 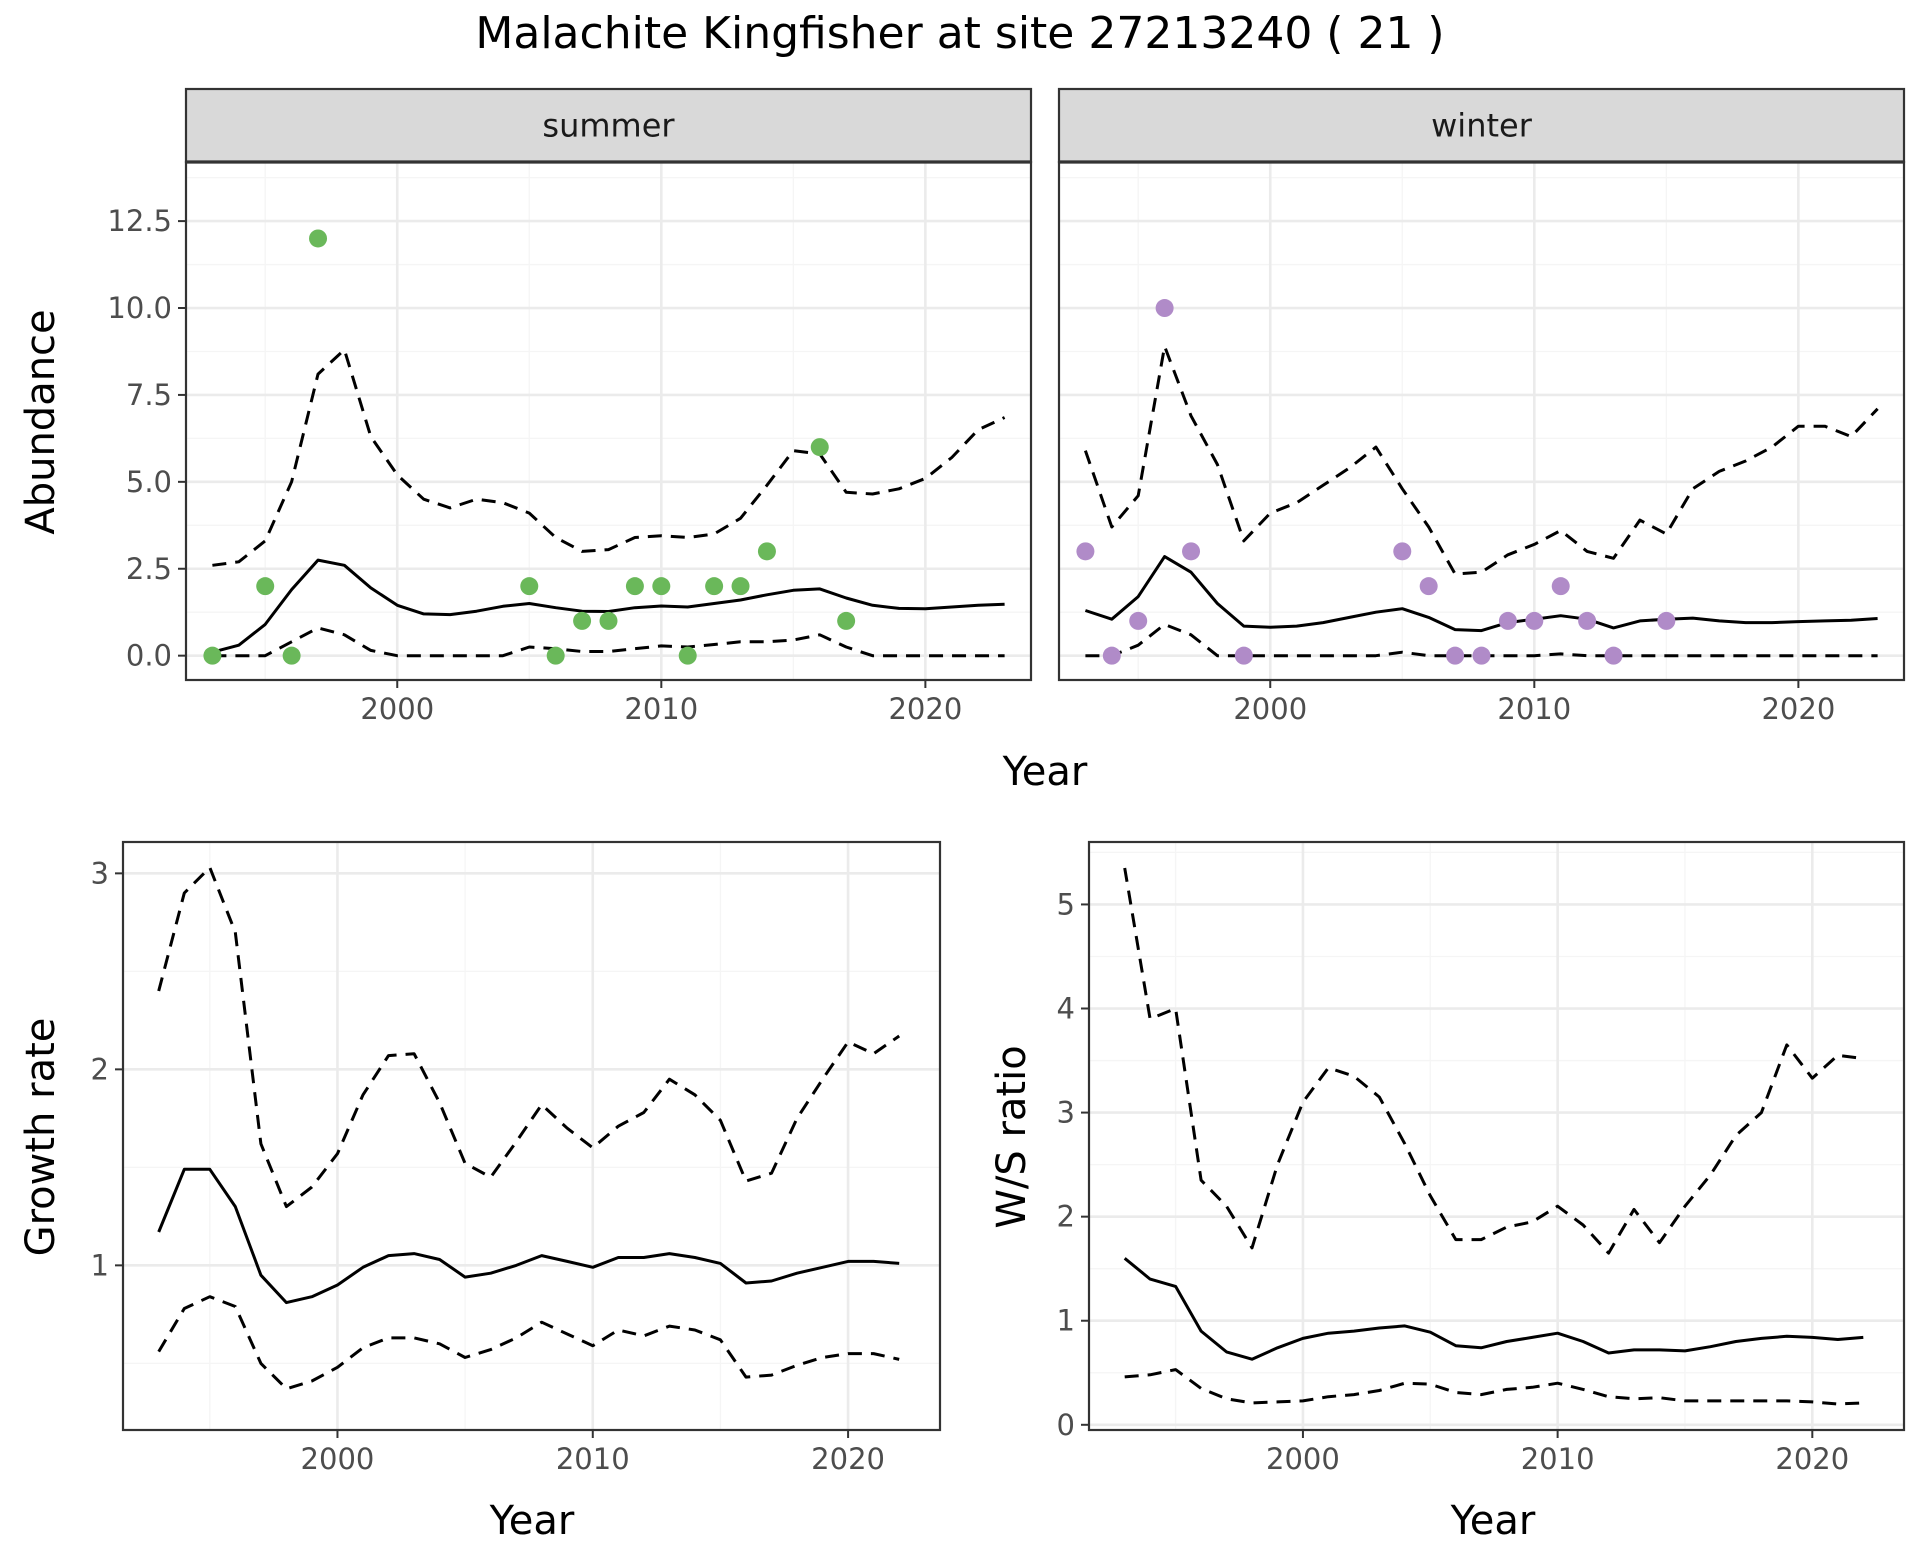 What do you see at coordinates (149, 482) in the screenshot?
I see `y-tick-label: 5.0` at bounding box center [149, 482].